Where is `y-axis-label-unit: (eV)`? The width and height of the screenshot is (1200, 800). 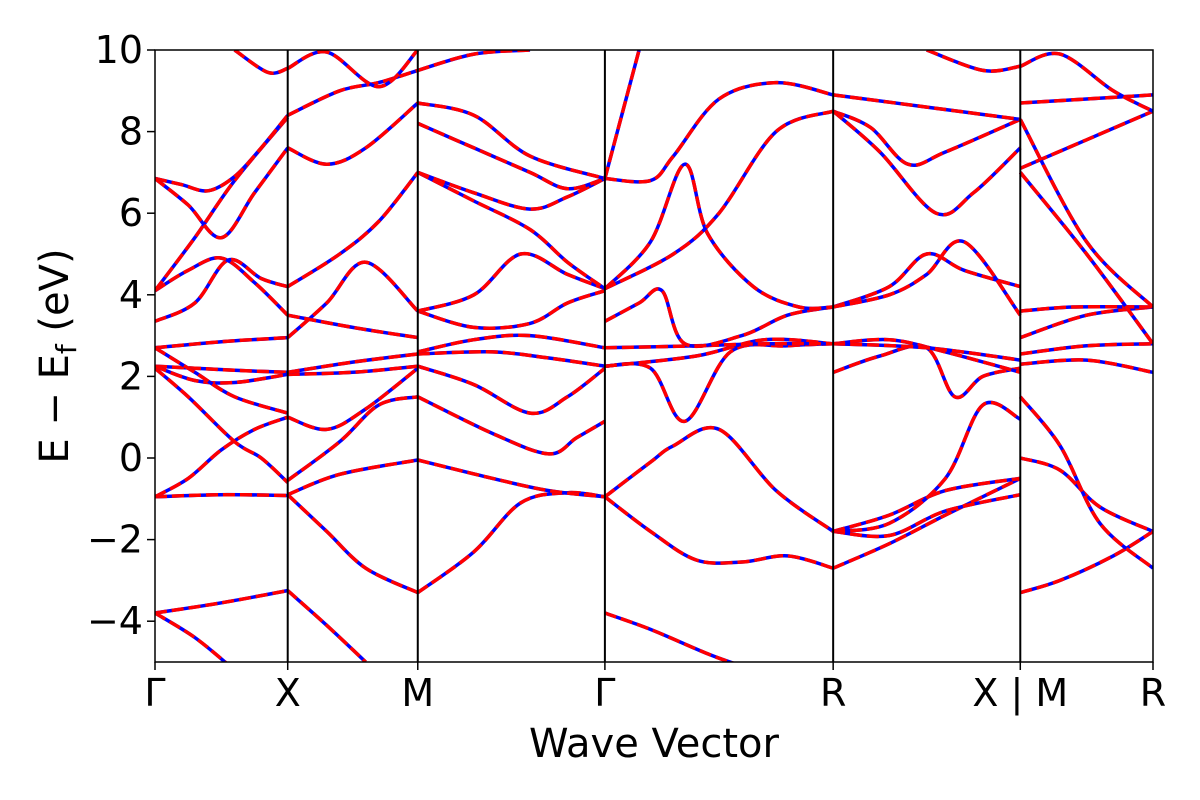 y-axis-label-unit: (eV) is located at coordinates (55, 296).